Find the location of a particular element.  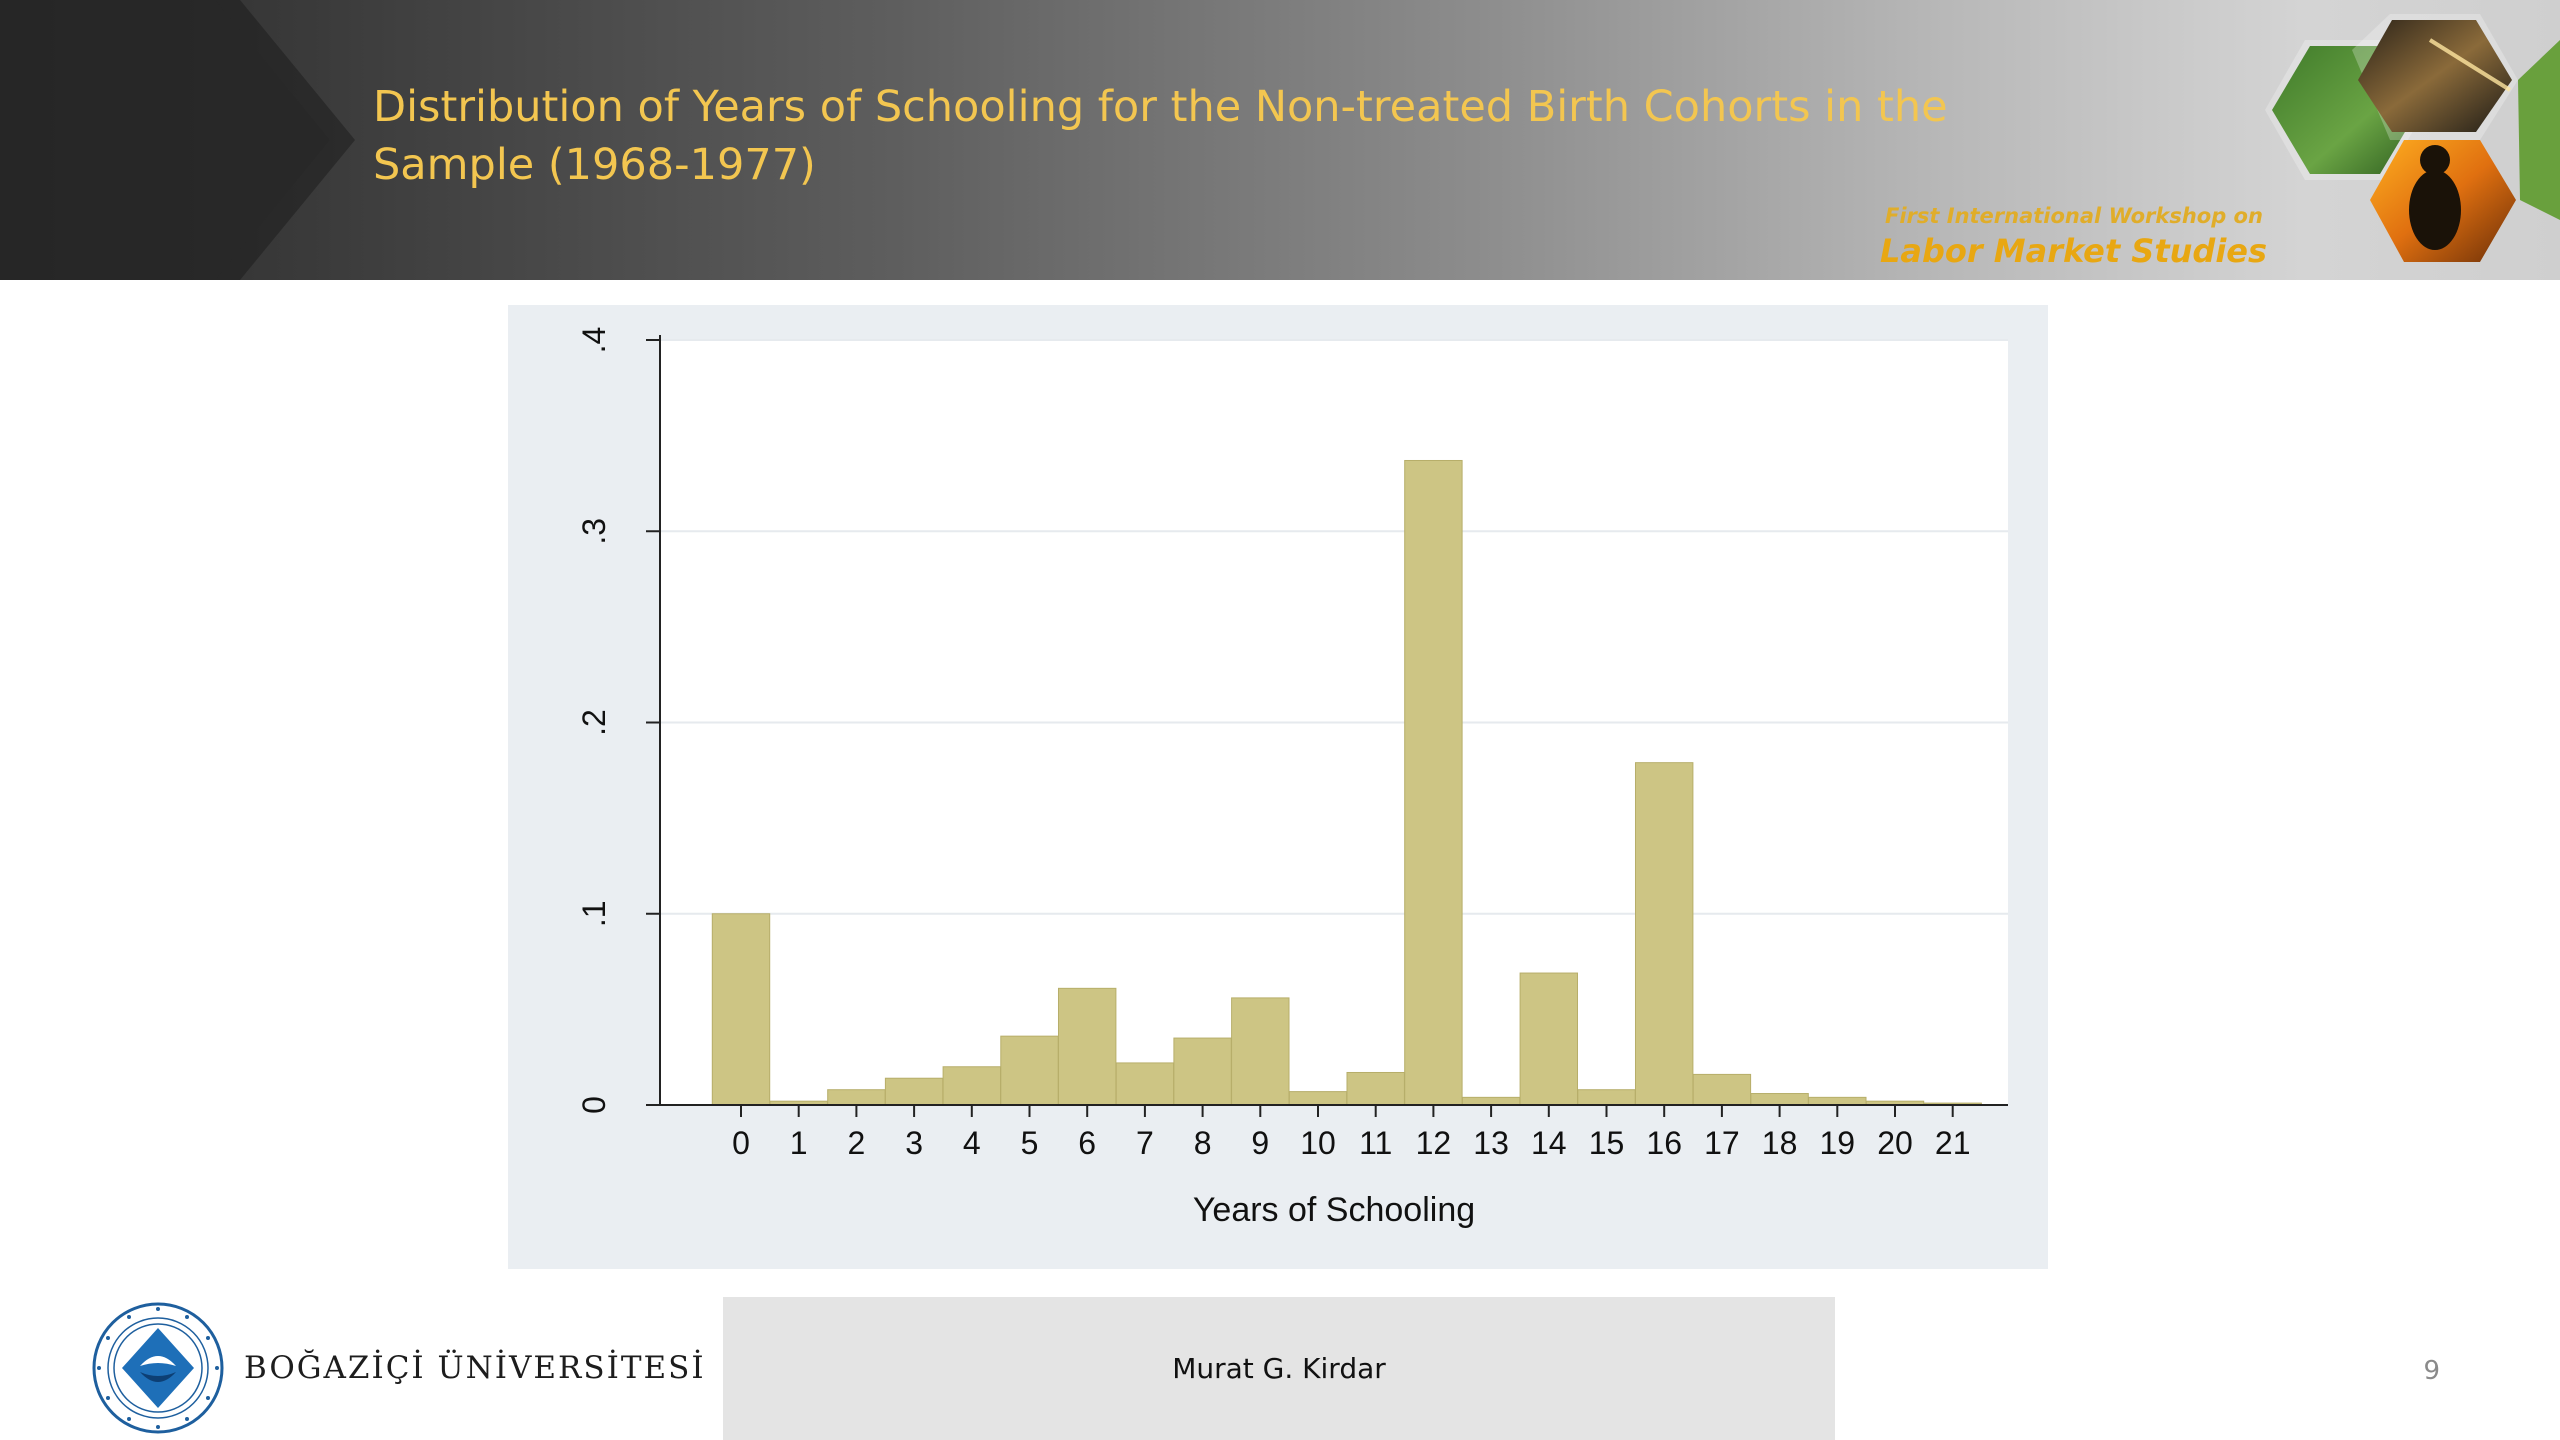

x-tick-label: 19 is located at coordinates (1838, 1143).